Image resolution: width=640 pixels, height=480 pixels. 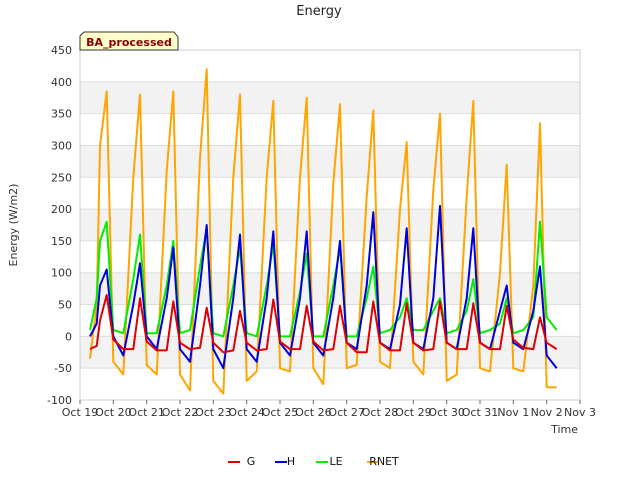 I want to click on y-tick-label: 400, so click(x=61, y=82).